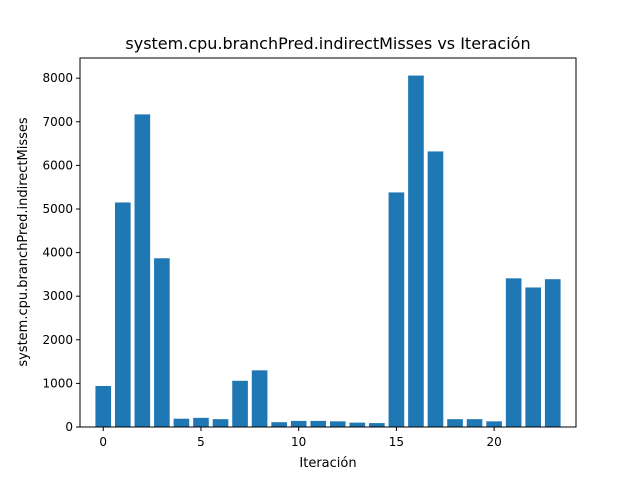  I want to click on y-axis: 0 1000 2000 3000 4000 5000 6000 7000 8000, so click(61, 252).